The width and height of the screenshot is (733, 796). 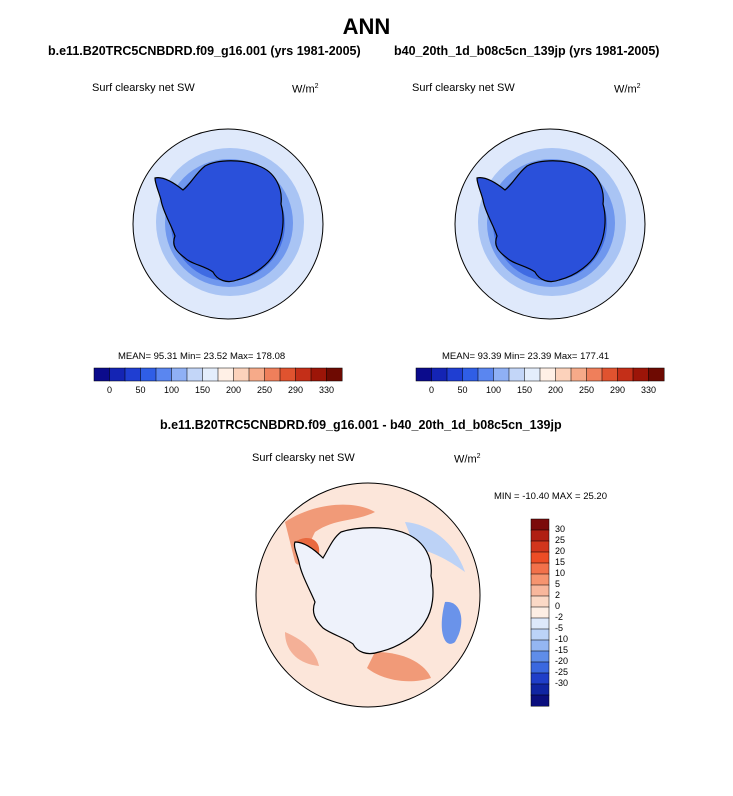 I want to click on difference-colorbar, so click(x=540, y=612).